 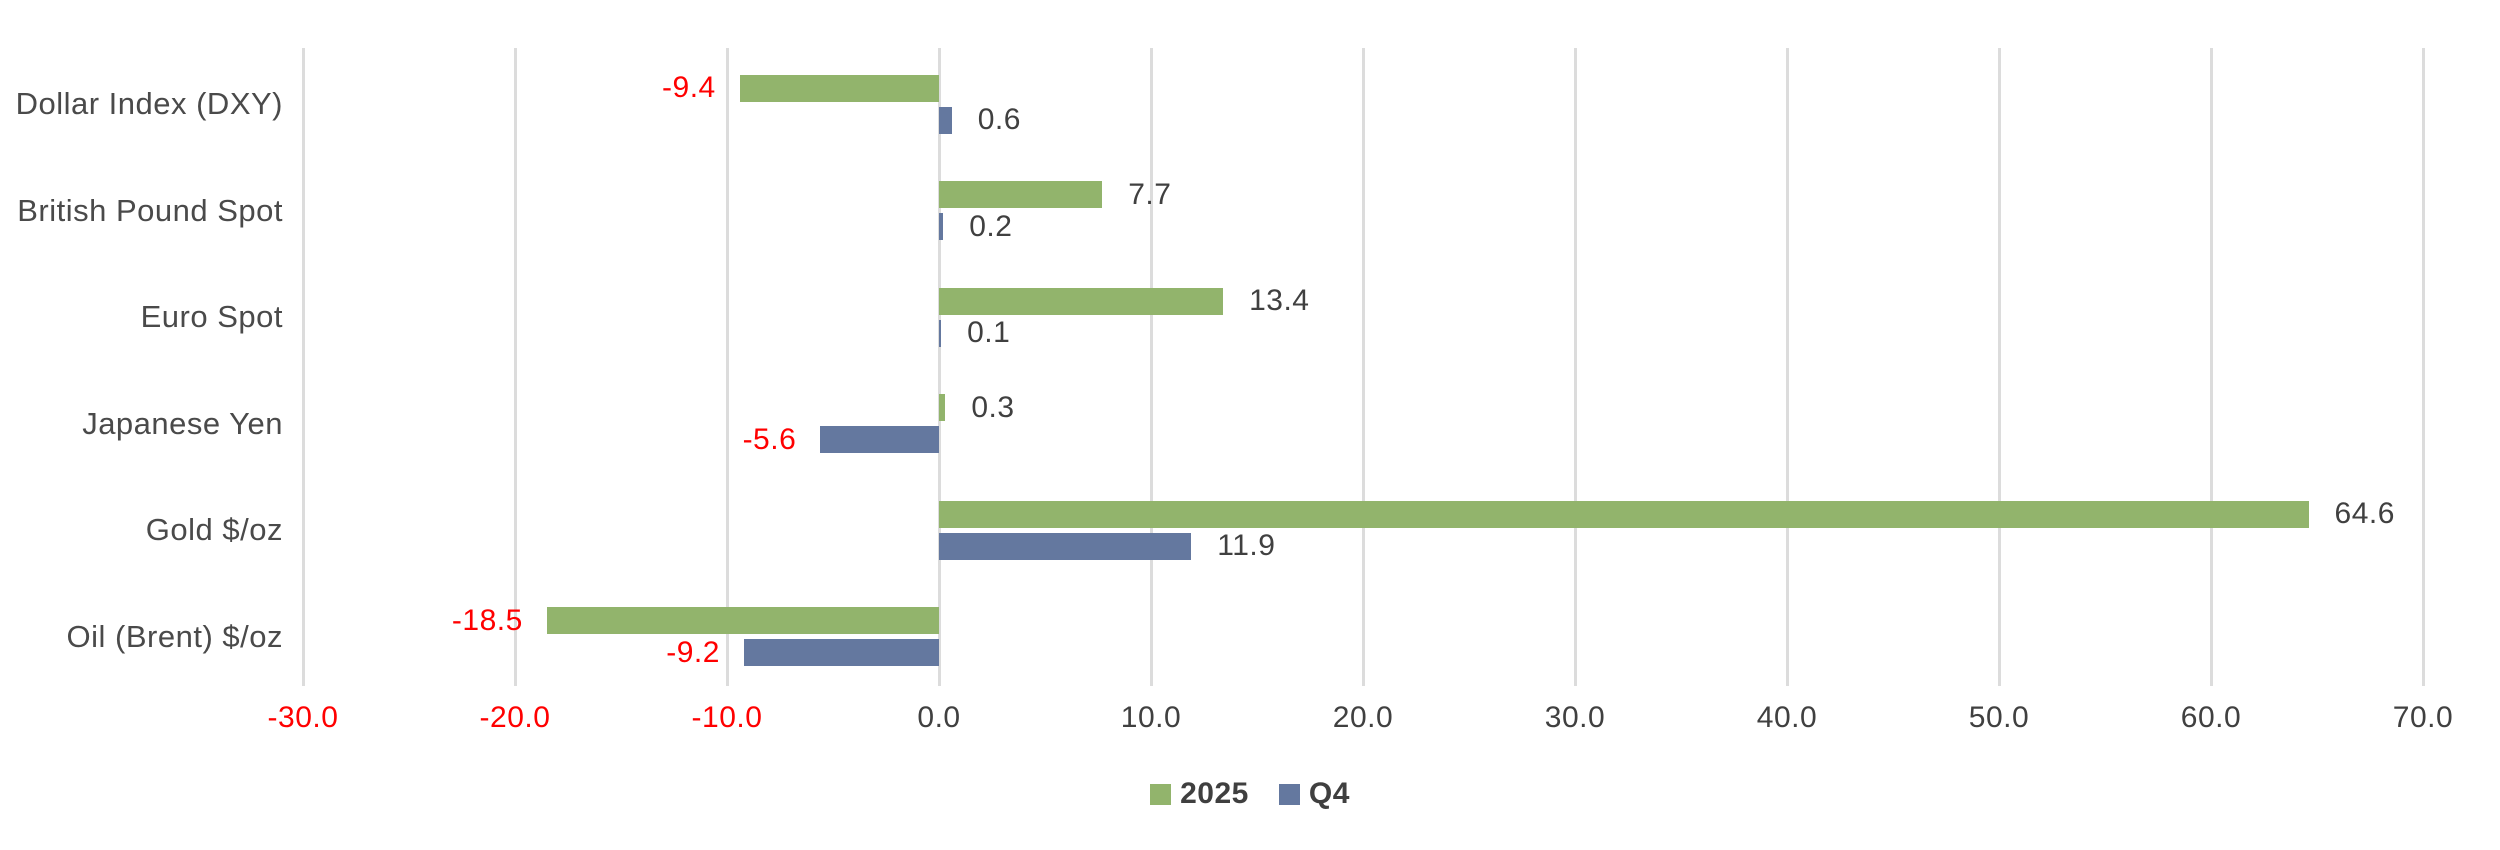 What do you see at coordinates (1329, 793) in the screenshot?
I see `legend-label-q4: Q4` at bounding box center [1329, 793].